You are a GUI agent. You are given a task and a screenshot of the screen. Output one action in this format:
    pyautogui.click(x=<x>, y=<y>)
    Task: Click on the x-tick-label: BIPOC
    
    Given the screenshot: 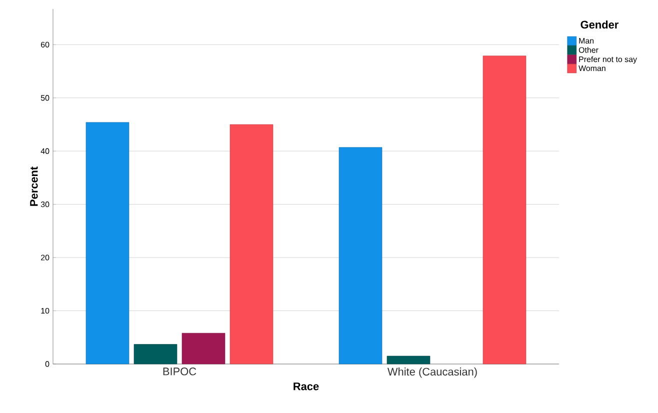 What is the action you would take?
    pyautogui.click(x=179, y=372)
    